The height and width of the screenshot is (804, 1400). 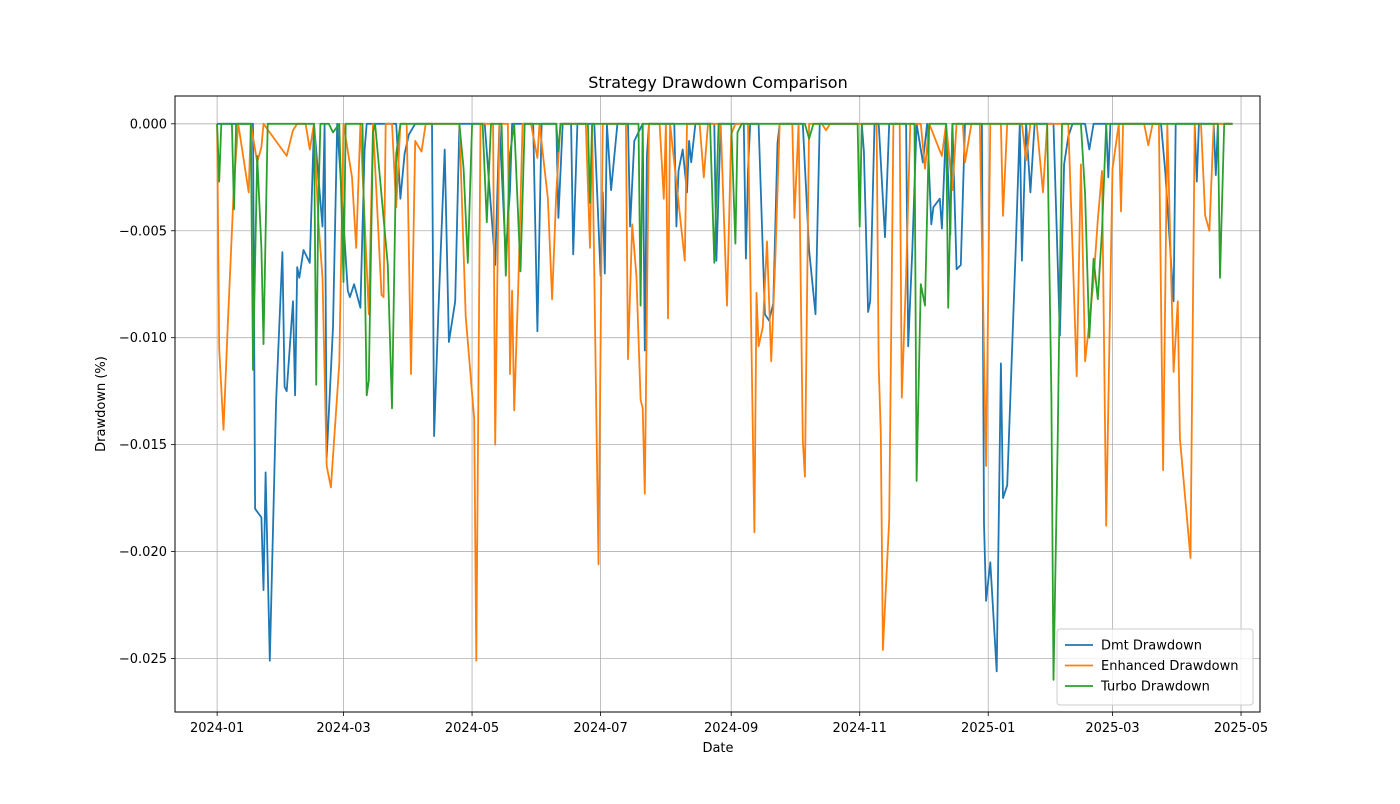 What do you see at coordinates (143, 445) in the screenshot?
I see `y-tick-label: −0.015` at bounding box center [143, 445].